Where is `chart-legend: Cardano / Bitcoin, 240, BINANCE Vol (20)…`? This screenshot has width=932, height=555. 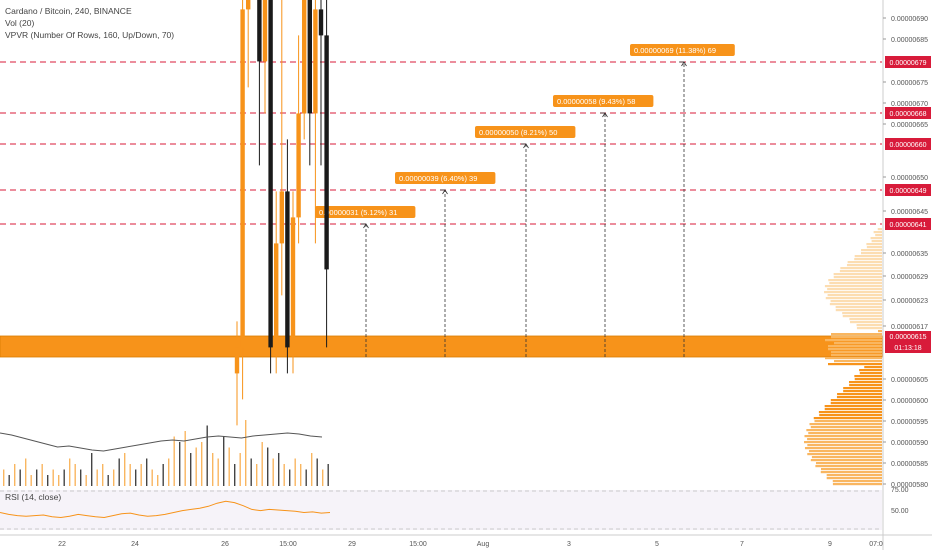
chart-legend: Cardano / Bitcoin, 240, BINANCE Vol (20)… is located at coordinates (89, 23).